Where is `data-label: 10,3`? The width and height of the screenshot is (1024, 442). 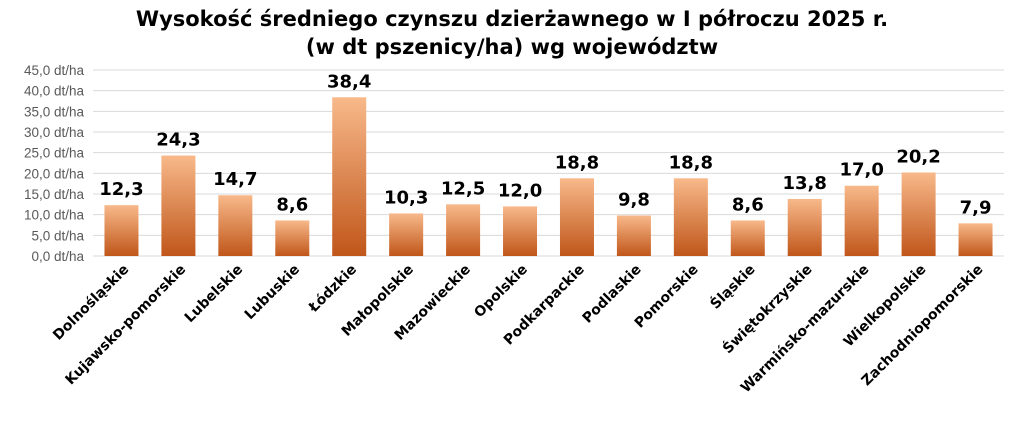
data-label: 10,3 is located at coordinates (406, 197).